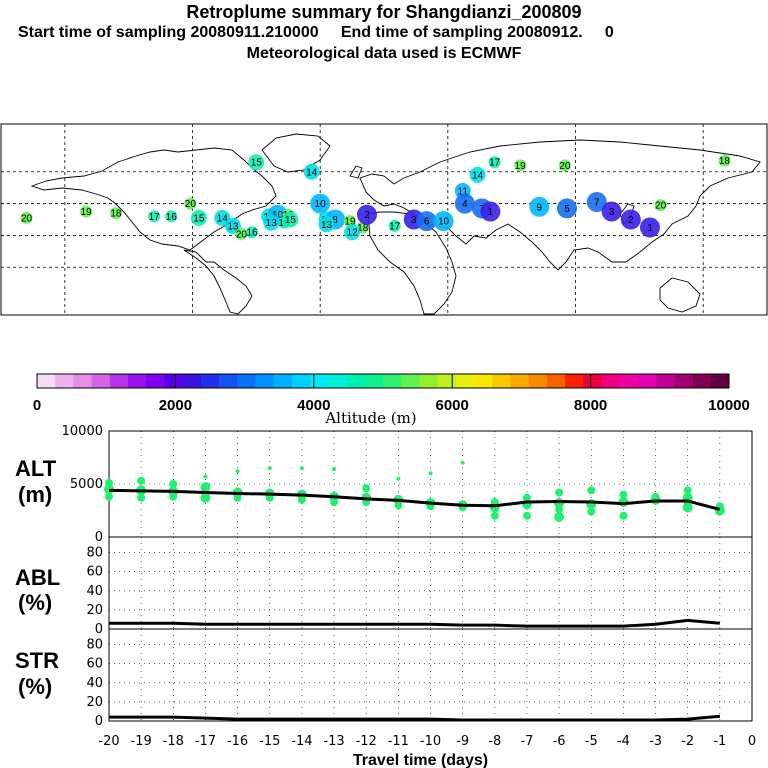  What do you see at coordinates (430, 741) in the screenshot?
I see `x-tick-label: -10` at bounding box center [430, 741].